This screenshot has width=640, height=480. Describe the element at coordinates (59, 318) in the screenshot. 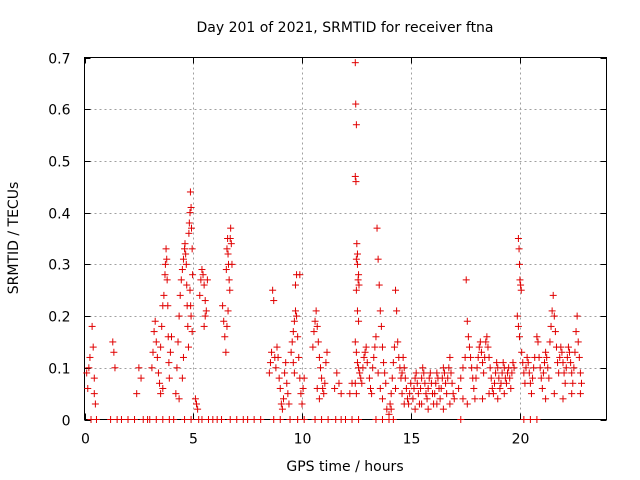

I see `y-tick-label: 0.2` at that location.